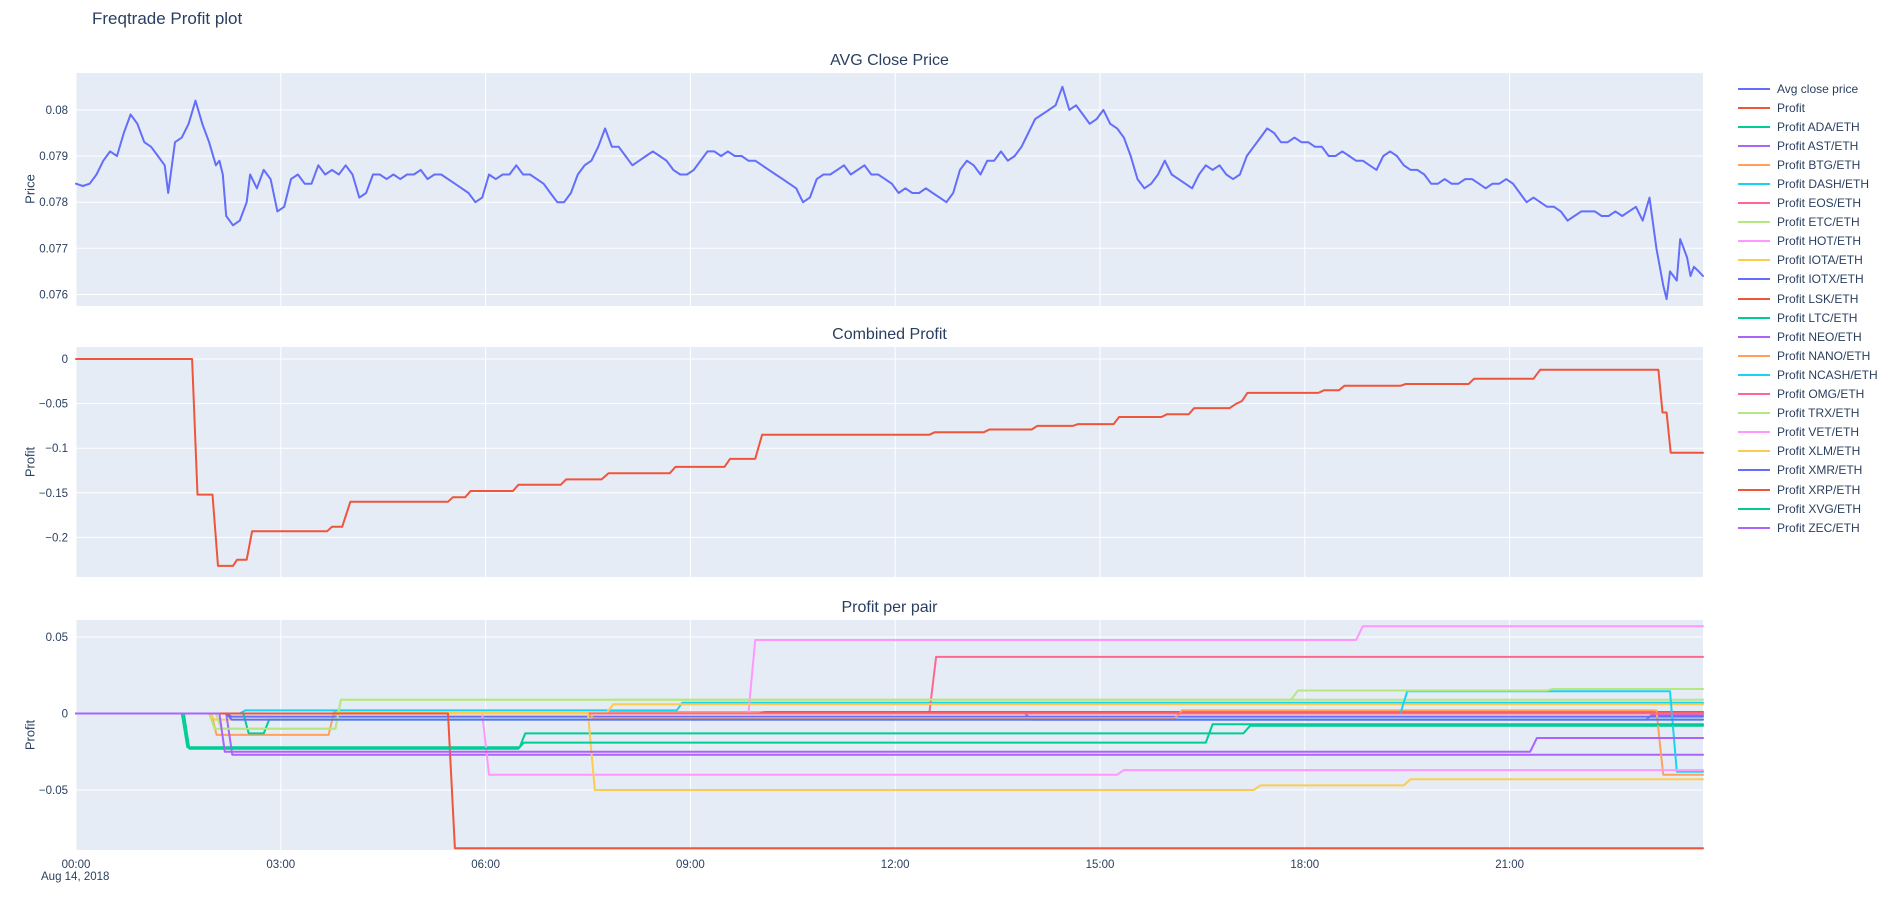 Image resolution: width=1896 pixels, height=913 pixels. I want to click on y-tick-label: 0.078, so click(53, 203).